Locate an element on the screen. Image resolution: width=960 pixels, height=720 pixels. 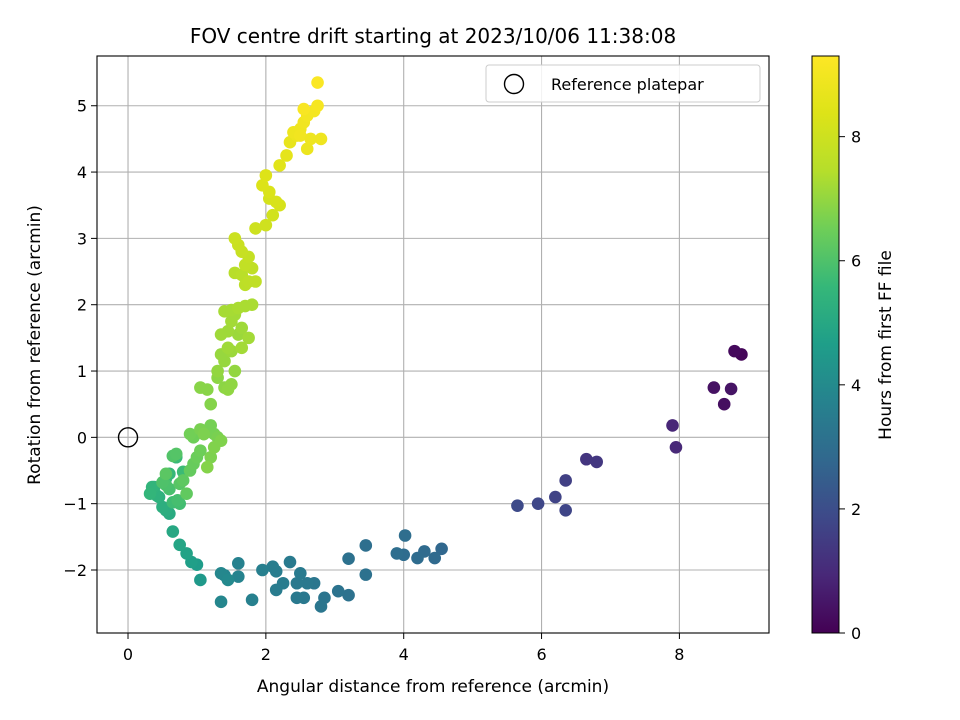
y-tick-label: 0 is located at coordinates (82, 437).